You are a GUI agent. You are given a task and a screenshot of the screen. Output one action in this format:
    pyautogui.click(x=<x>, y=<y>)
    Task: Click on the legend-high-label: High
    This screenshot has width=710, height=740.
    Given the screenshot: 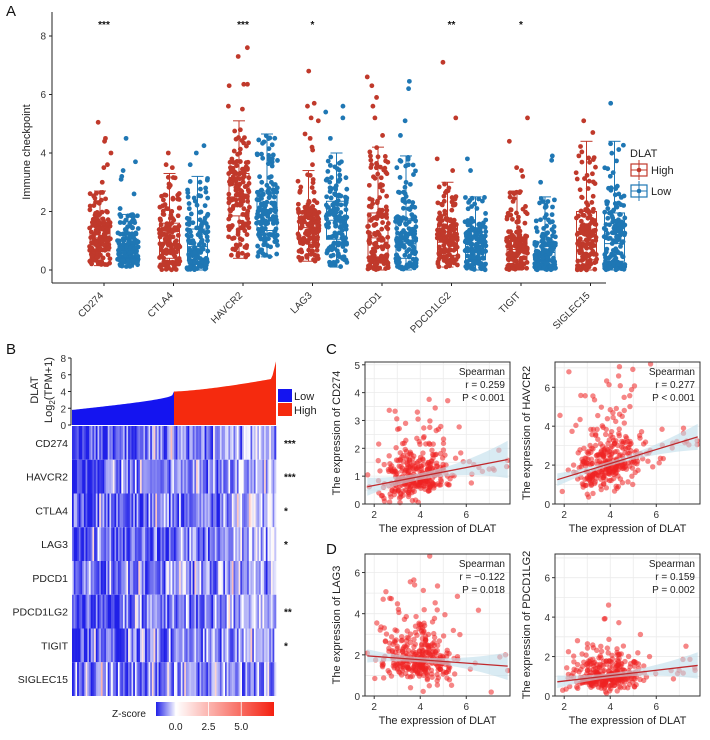 What is the action you would take?
    pyautogui.click(x=662, y=171)
    